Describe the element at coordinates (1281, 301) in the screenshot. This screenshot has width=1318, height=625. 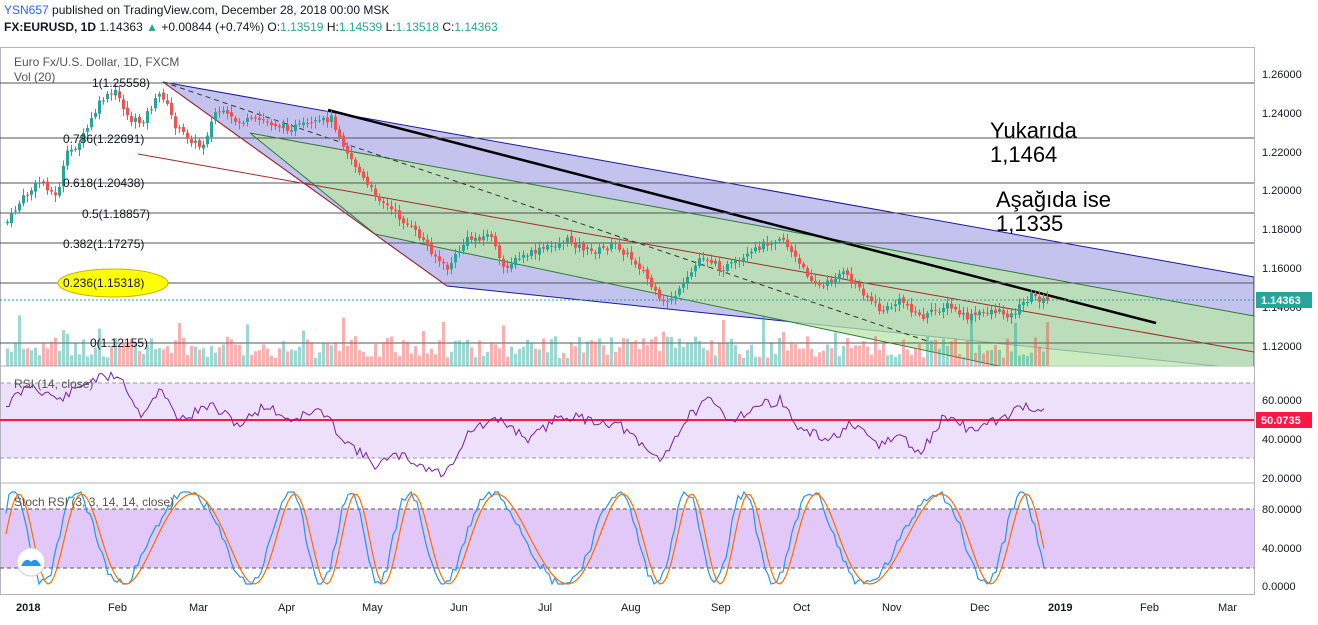
I see `last-price-tag-text: 1.14363` at that location.